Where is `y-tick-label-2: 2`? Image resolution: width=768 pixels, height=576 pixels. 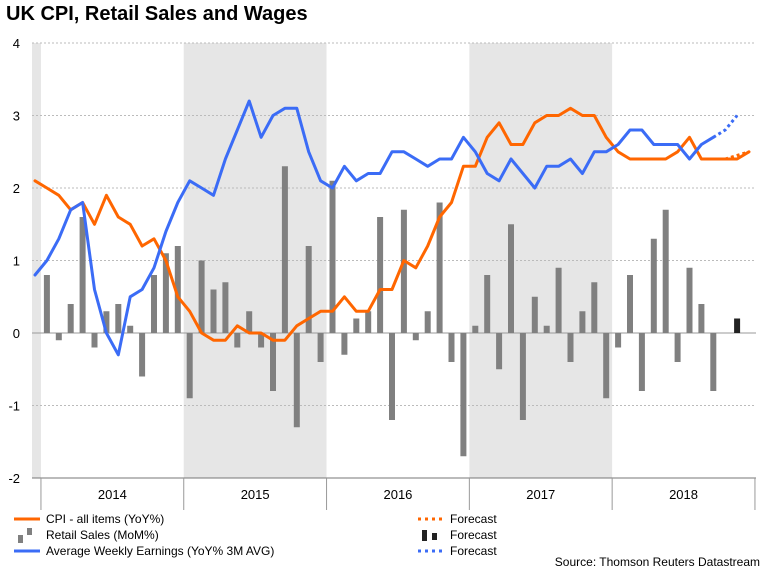 y-tick-label-2: 2 is located at coordinates (16, 188).